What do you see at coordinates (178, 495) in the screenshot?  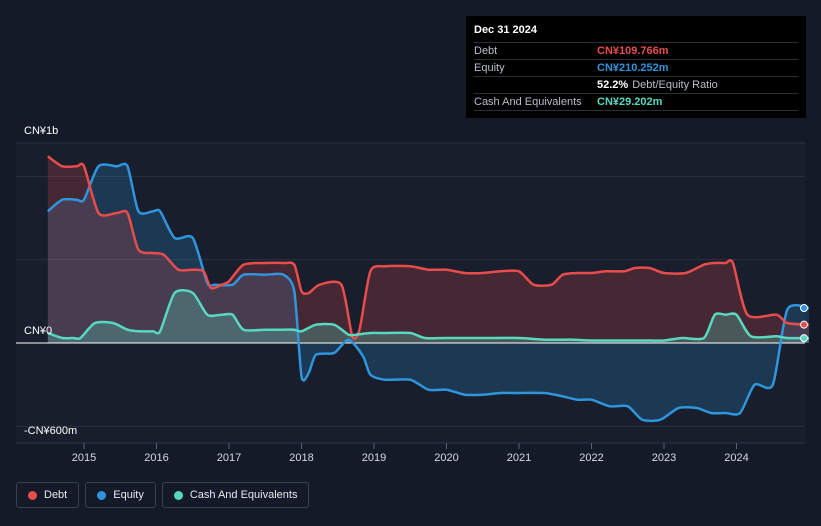 I see `cash-dot-icon` at bounding box center [178, 495].